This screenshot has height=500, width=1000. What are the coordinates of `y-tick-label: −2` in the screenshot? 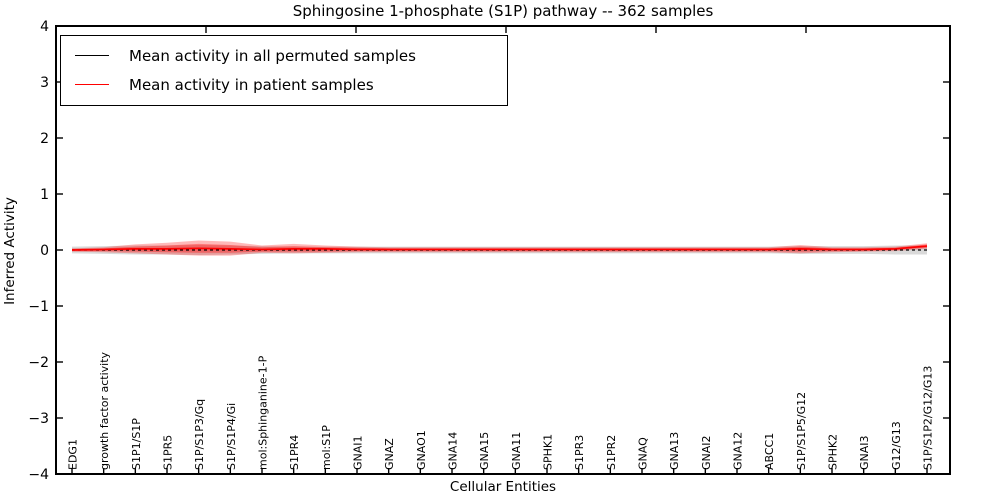 It's located at (38, 363).